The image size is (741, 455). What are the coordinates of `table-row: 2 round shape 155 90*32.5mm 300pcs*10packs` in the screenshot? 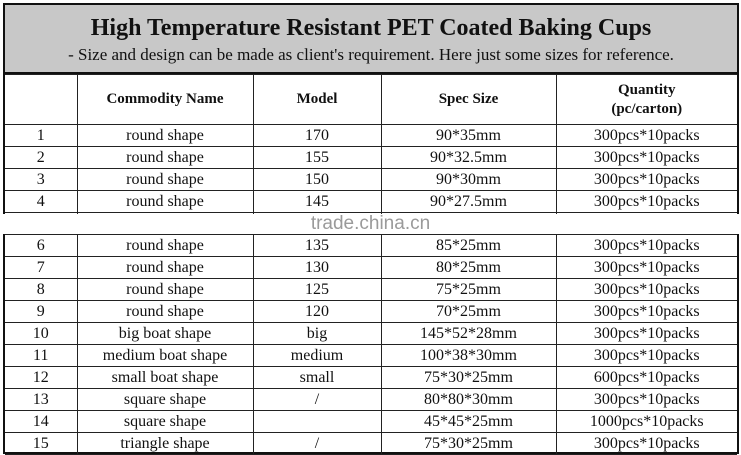 It's located at (371, 157).